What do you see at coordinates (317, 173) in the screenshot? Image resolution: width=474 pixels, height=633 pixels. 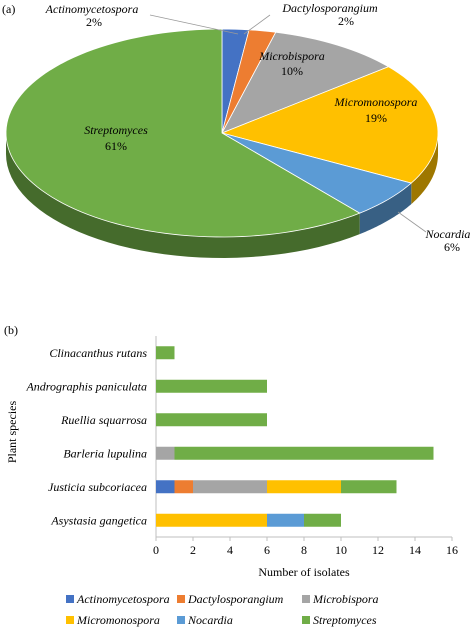 I see `pie-slice-nocardia` at bounding box center [317, 173].